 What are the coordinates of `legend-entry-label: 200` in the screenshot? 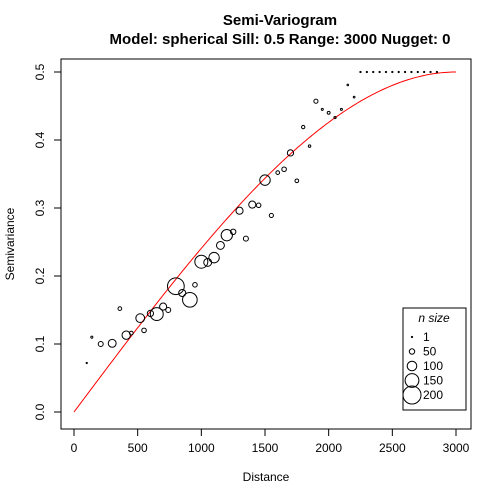 It's located at (433, 395).